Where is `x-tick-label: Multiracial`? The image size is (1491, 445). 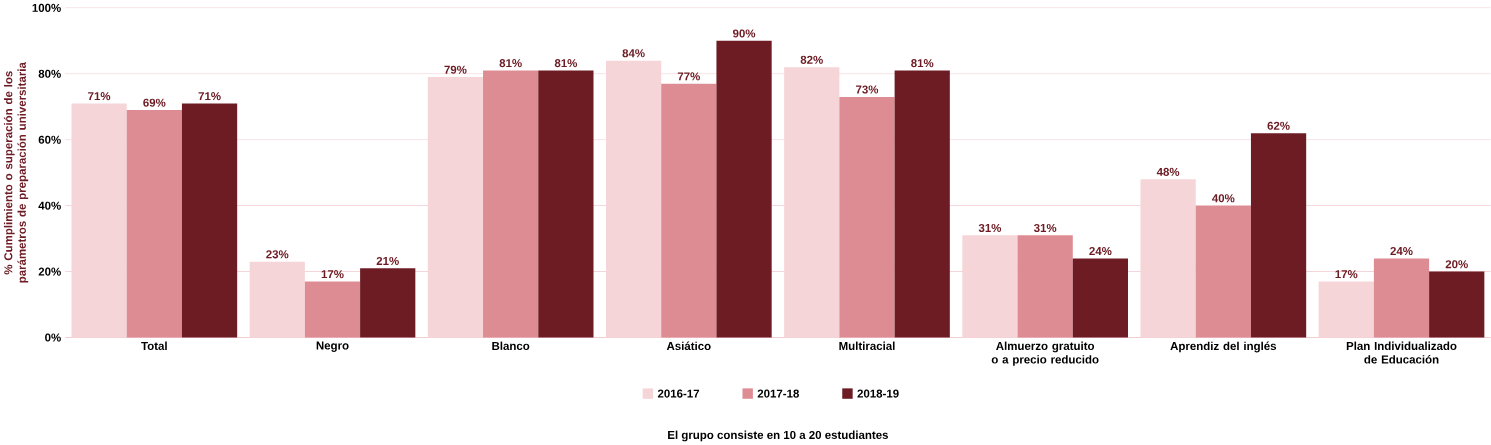
x-tick-label: Multiracial is located at coordinates (867, 345).